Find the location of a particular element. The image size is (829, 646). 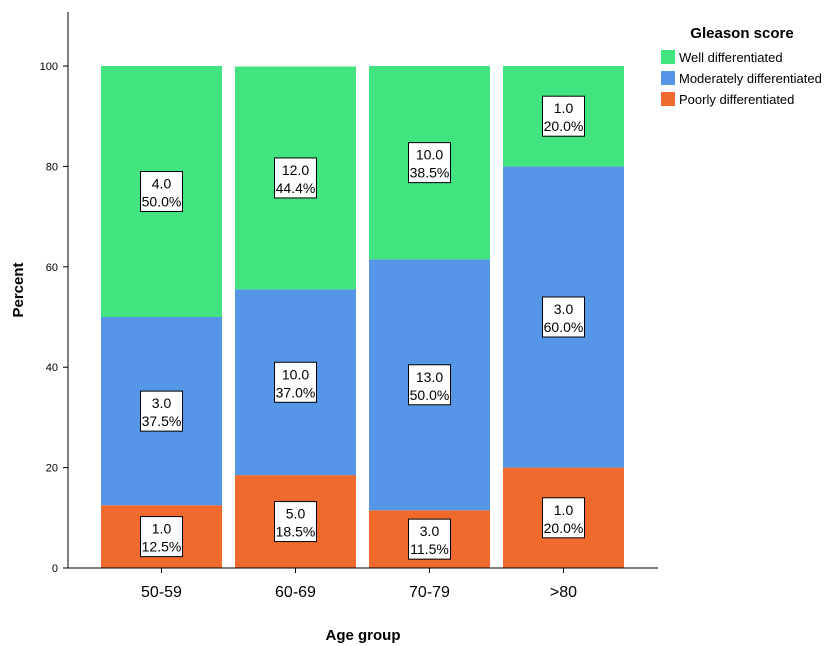

legend-label: Moderately differentiated is located at coordinates (750, 78).